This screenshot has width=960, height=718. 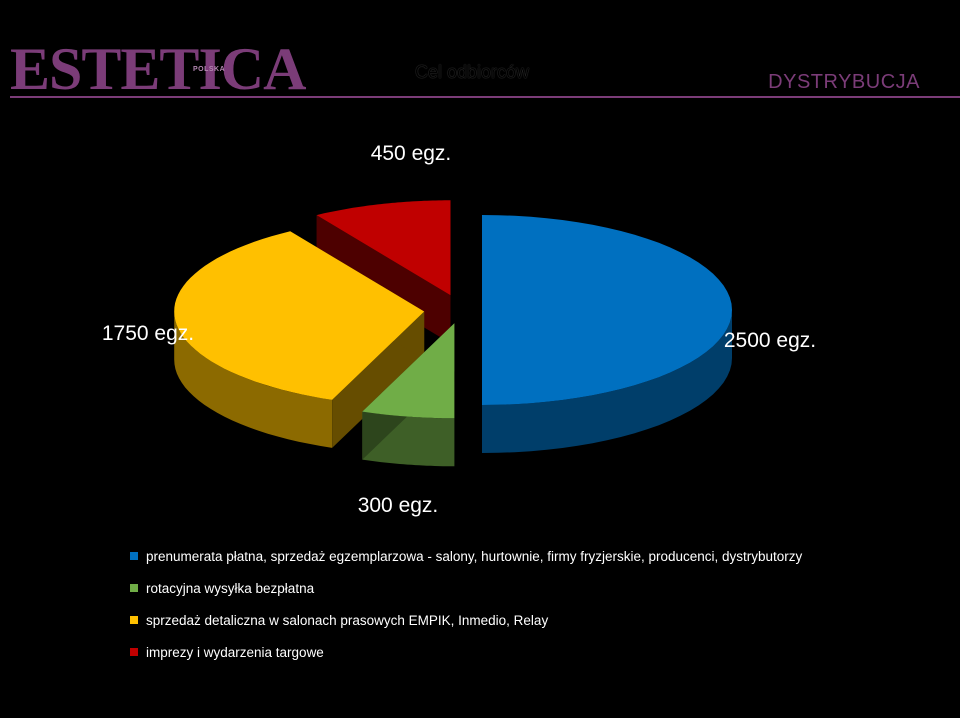 I want to click on legend-item: imprezy i wydarzenia targowe, so click(x=466, y=652).